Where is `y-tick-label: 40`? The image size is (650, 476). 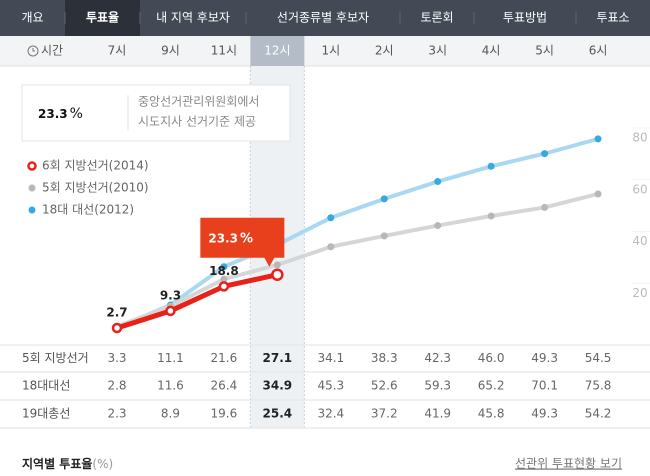
y-tick-label: 40 is located at coordinates (639, 241).